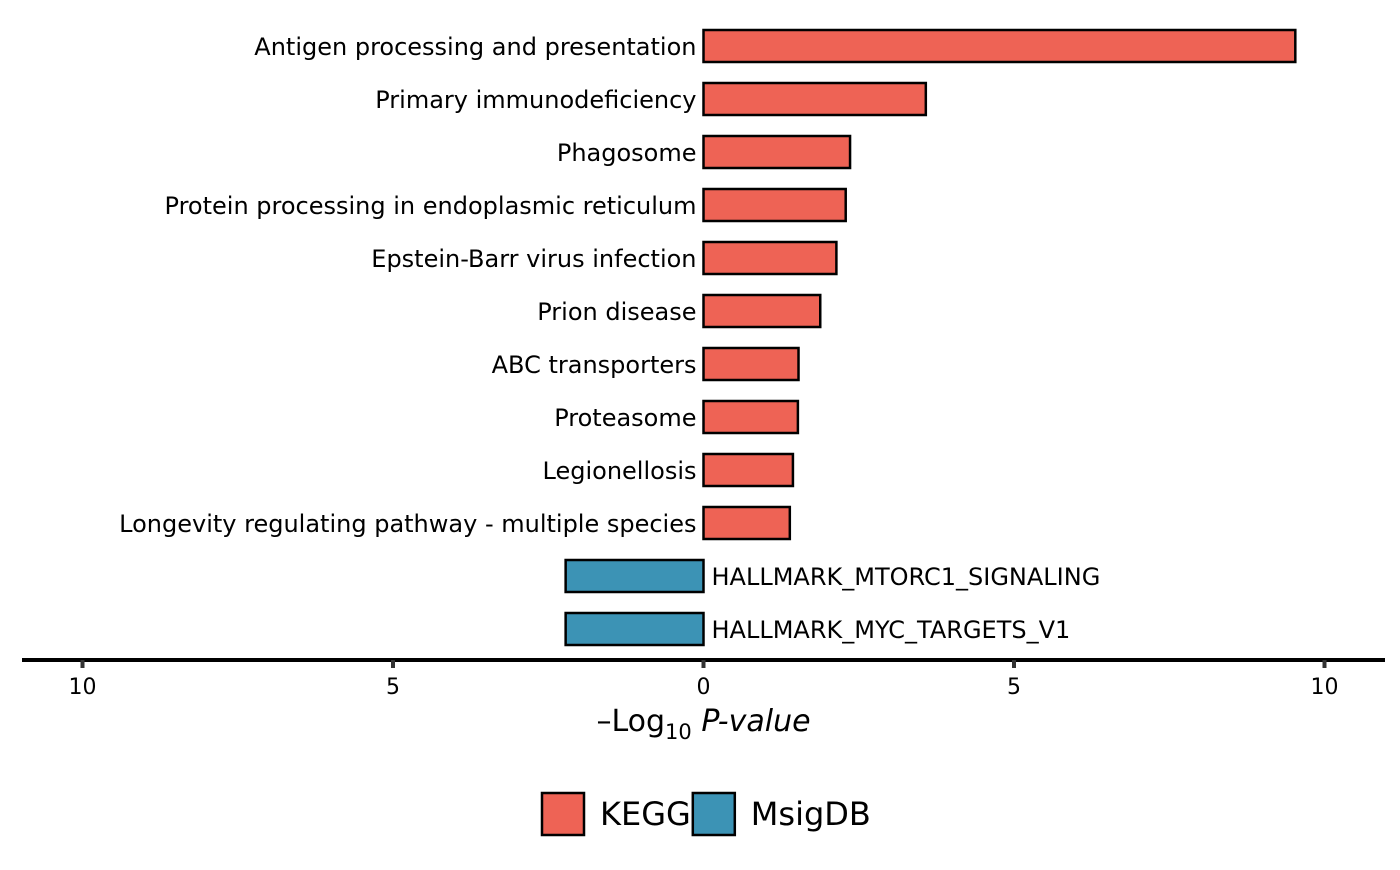  Describe the element at coordinates (535, 100) in the screenshot. I see `category-label-2: Primary immunodeficiency` at that location.